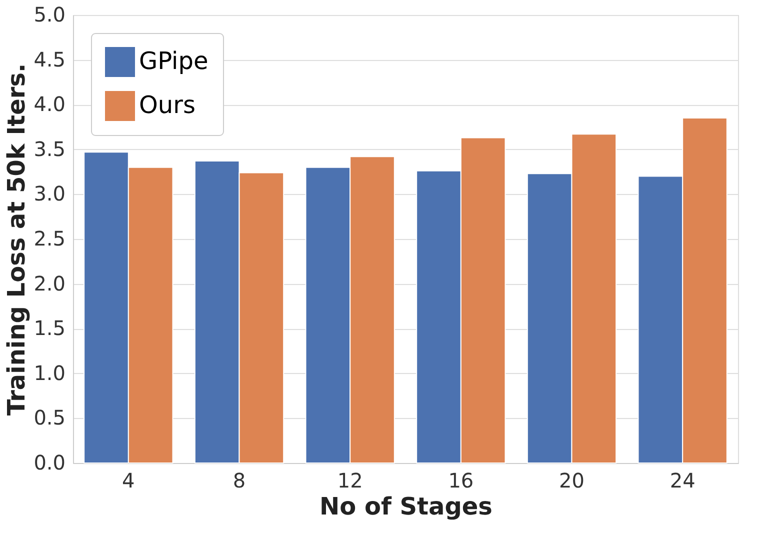 Image resolution: width=778 pixels, height=542 pixels. Describe the element at coordinates (50, 283) in the screenshot. I see `y-tick-label: 2.0` at that location.